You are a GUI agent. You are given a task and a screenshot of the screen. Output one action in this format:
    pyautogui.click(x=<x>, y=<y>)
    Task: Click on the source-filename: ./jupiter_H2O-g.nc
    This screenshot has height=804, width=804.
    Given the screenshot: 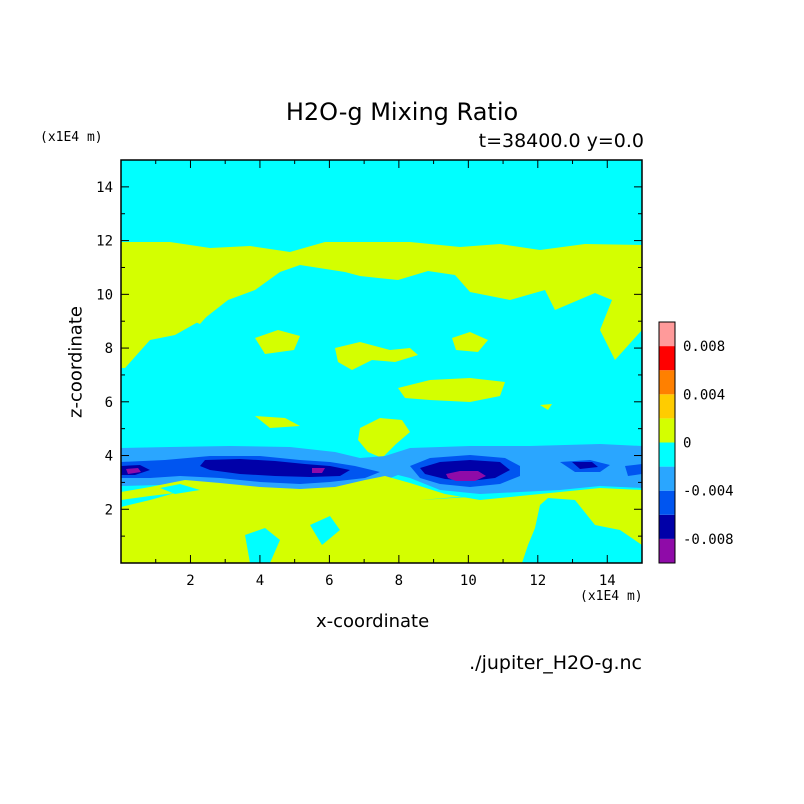 What is the action you would take?
    pyautogui.click(x=555, y=663)
    